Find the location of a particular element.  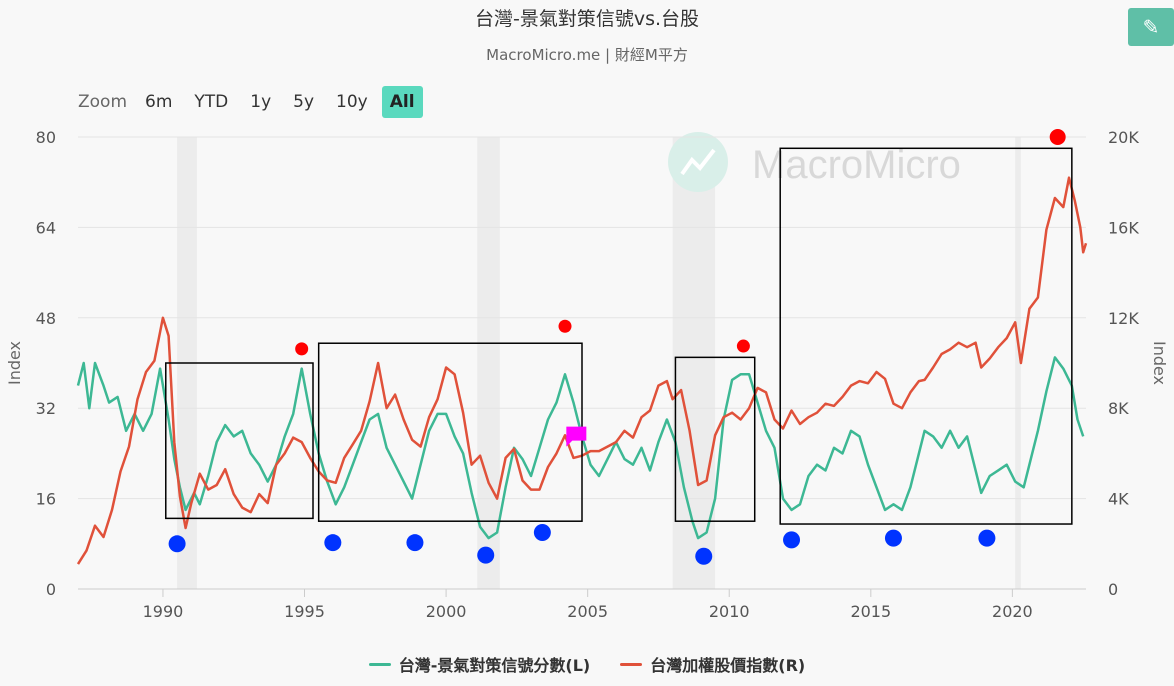

watermark-text: MacroMicro is located at coordinates (856, 165).